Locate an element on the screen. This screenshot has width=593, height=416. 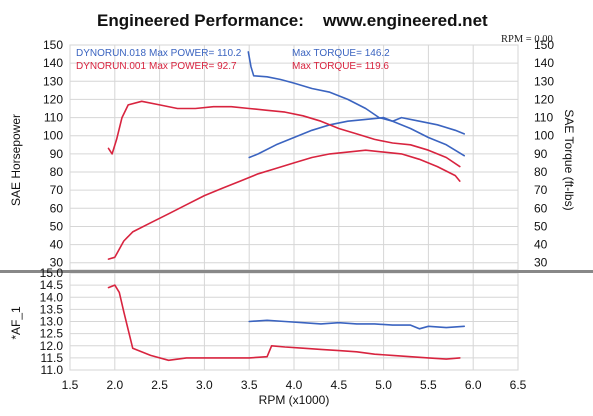
x-tick-label: 2.0 is located at coordinates (114, 385).